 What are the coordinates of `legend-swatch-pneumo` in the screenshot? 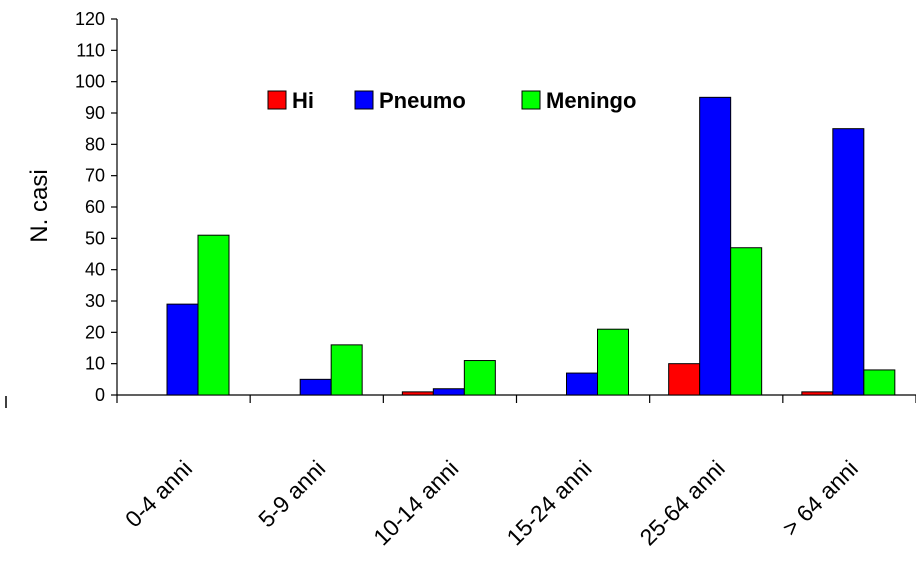 It's located at (364, 100).